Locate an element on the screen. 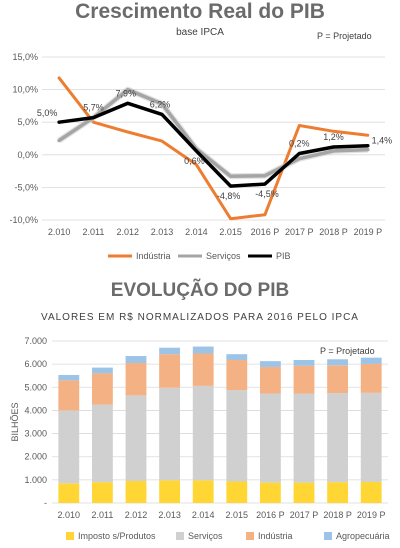 Image resolution: width=400 pixels, height=548 pixels. y-tick-label: 10,0% is located at coordinates (25, 90).